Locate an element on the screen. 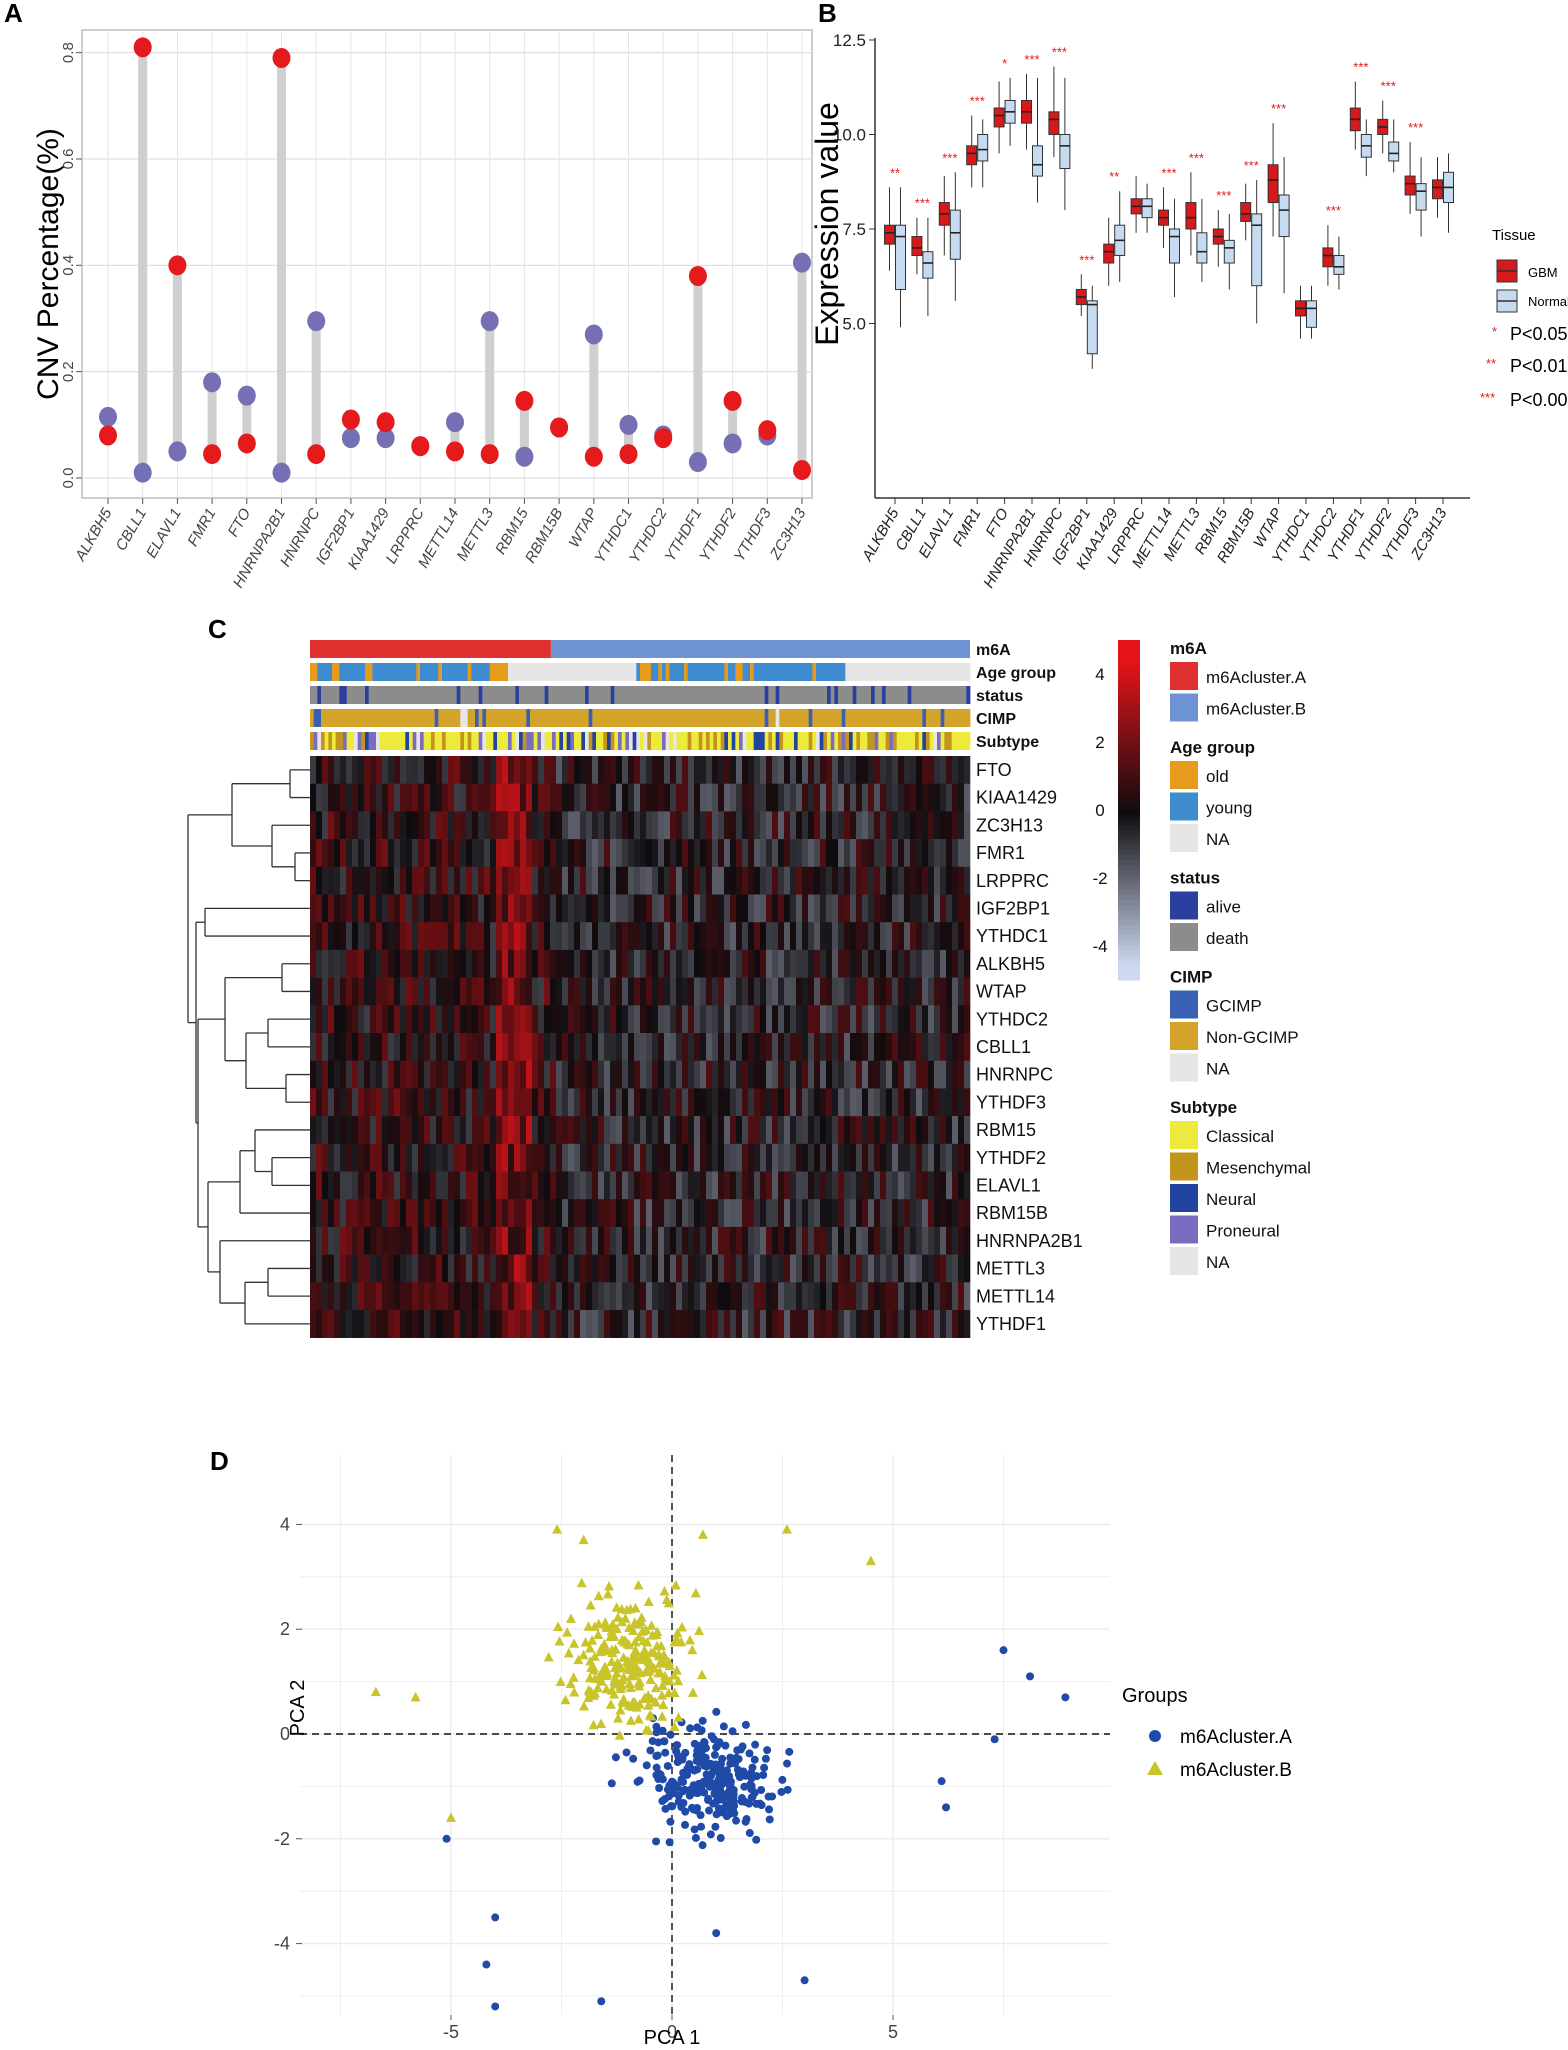 Image resolution: width=1568 pixels, height=2050 pixels. box-gbm is located at coordinates (1437, 189).